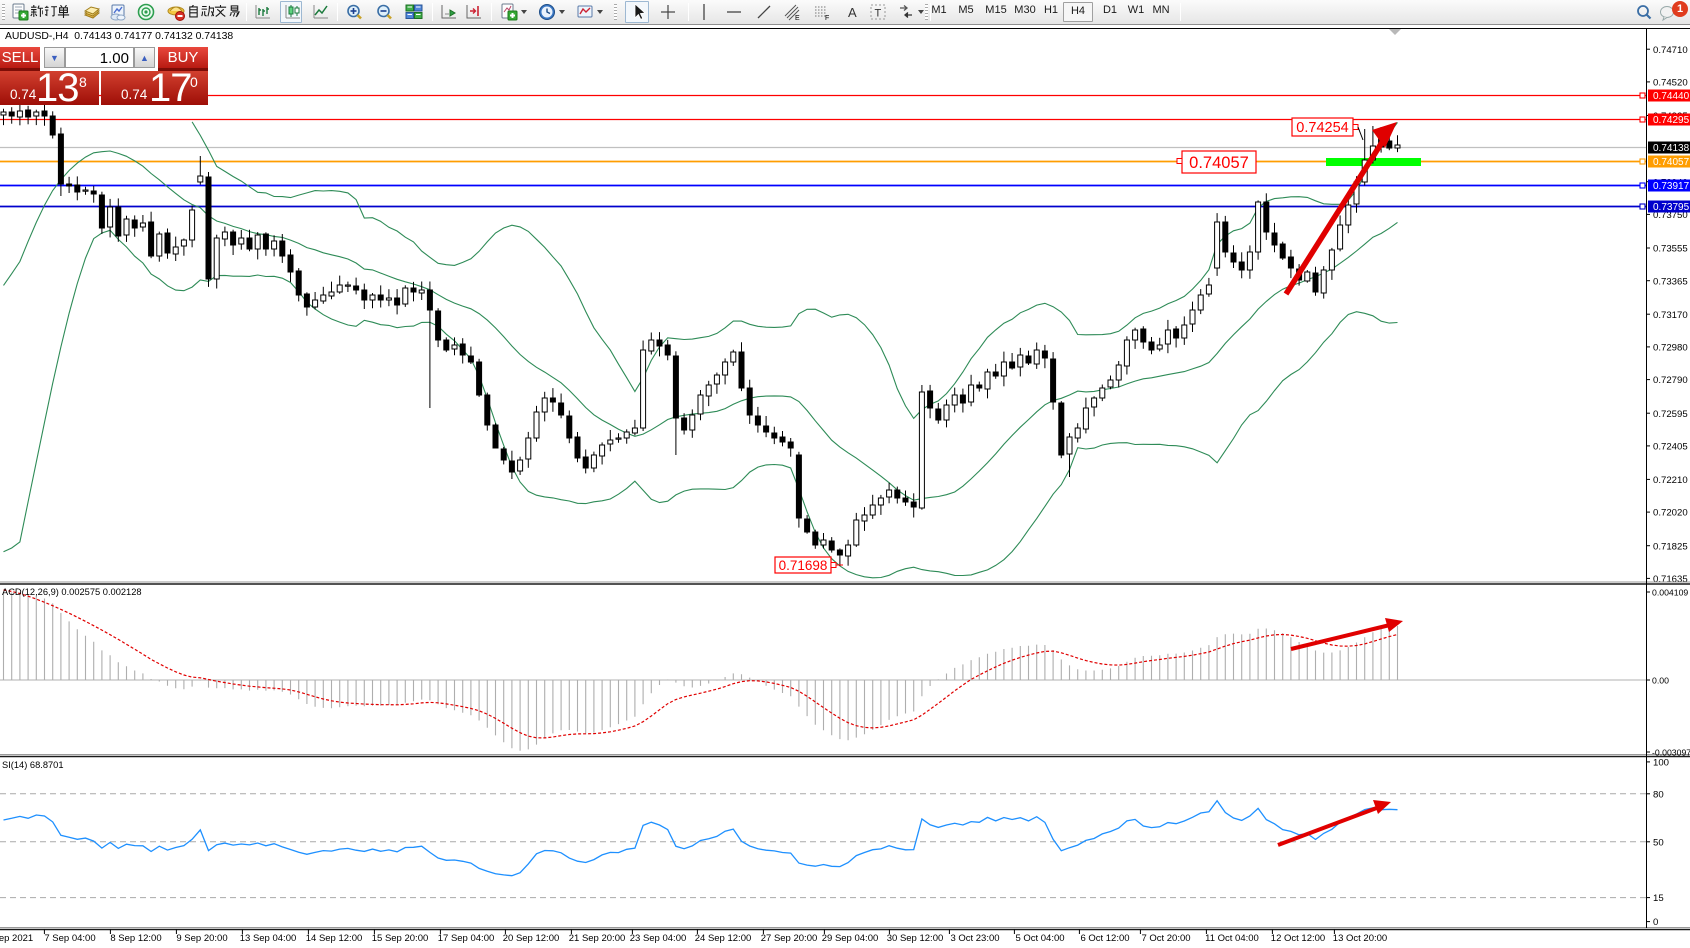 The image size is (1690, 948). I want to click on svg-text: 27 Sep 20:00, so click(789, 938).